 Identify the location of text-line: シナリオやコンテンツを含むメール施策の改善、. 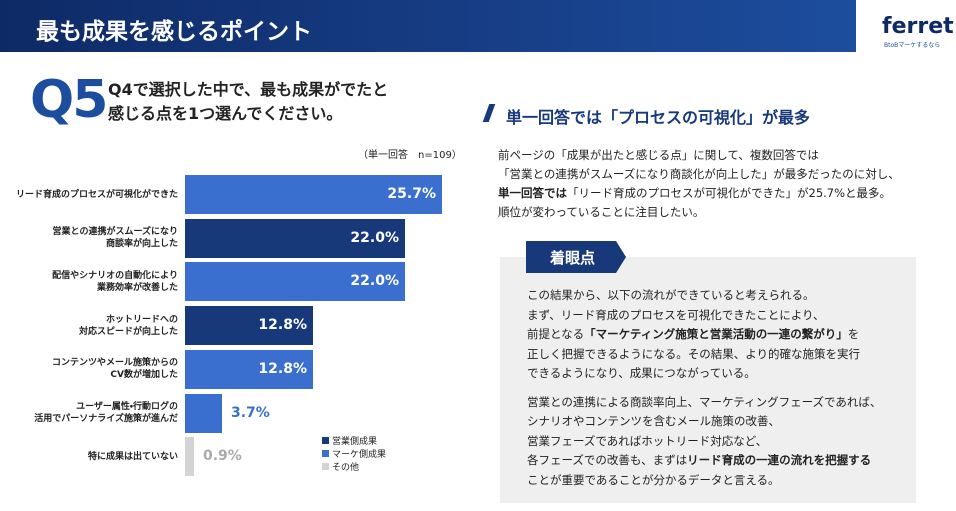
(704, 422).